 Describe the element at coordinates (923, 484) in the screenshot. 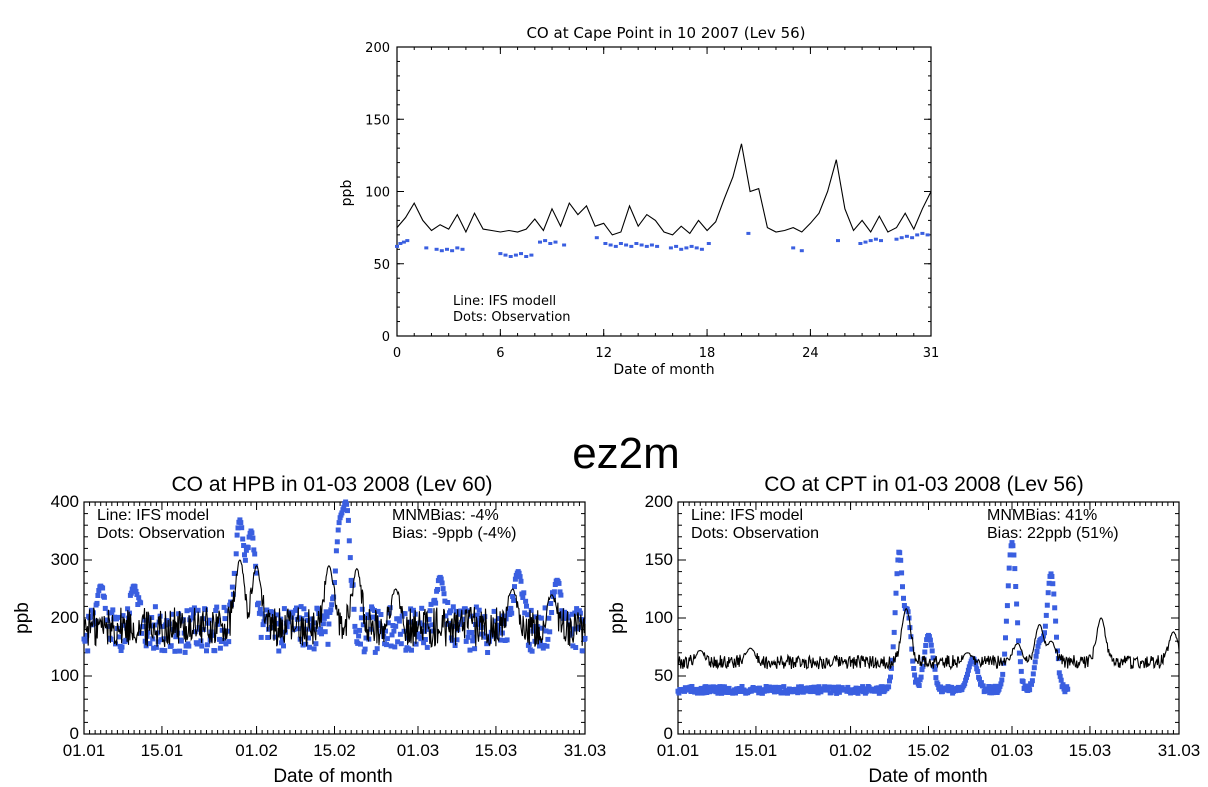

I see `chart-title: CO at CPT in 01-03 2008 (Lev 56)` at that location.